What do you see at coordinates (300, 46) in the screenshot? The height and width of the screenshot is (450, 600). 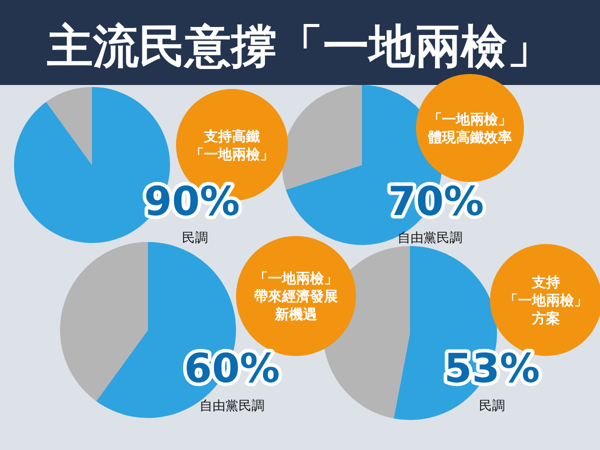 I see `chart-title: 主流民意撐「一地兩檢」` at bounding box center [300, 46].